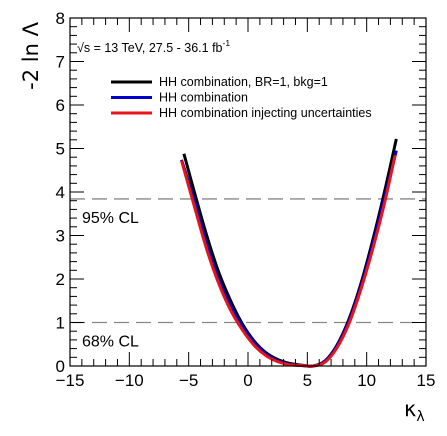 Image resolution: width=447 pixels, height=436 pixels. I want to click on x-tick-label: 10, so click(366, 380).